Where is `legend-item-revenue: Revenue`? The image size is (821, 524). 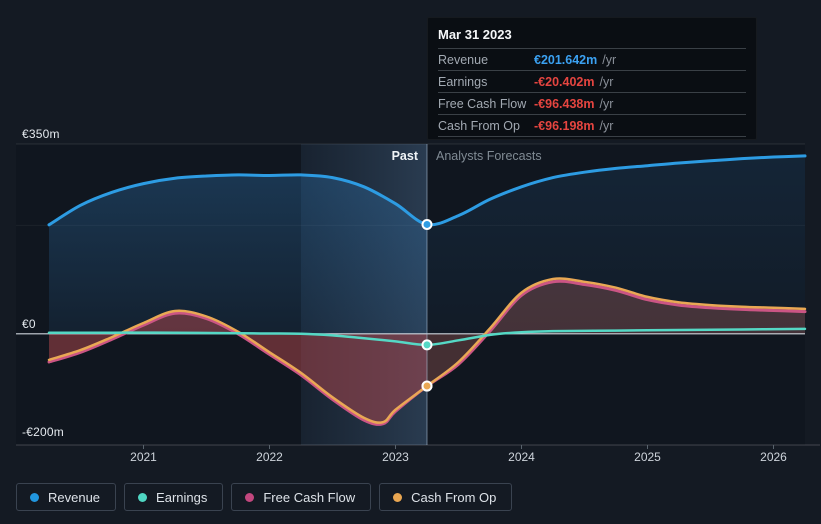 legend-item-revenue: Revenue is located at coordinates (66, 497).